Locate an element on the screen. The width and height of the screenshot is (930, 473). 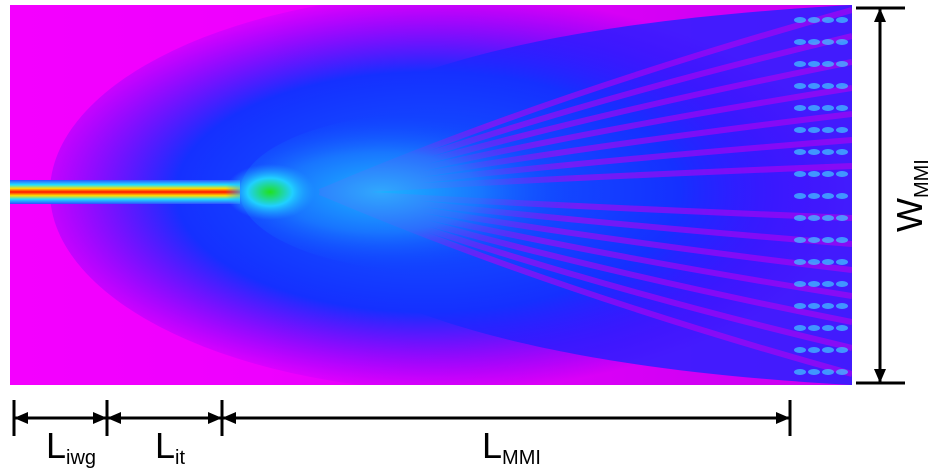
label-text: it is located at coordinates (180, 458).